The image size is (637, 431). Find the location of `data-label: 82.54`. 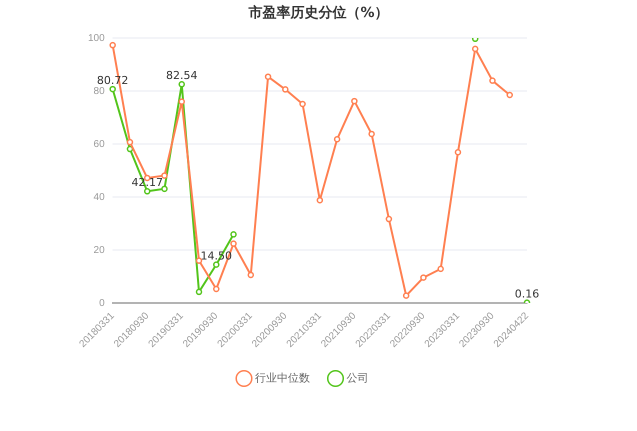

data-label: 82.54 is located at coordinates (182, 75).